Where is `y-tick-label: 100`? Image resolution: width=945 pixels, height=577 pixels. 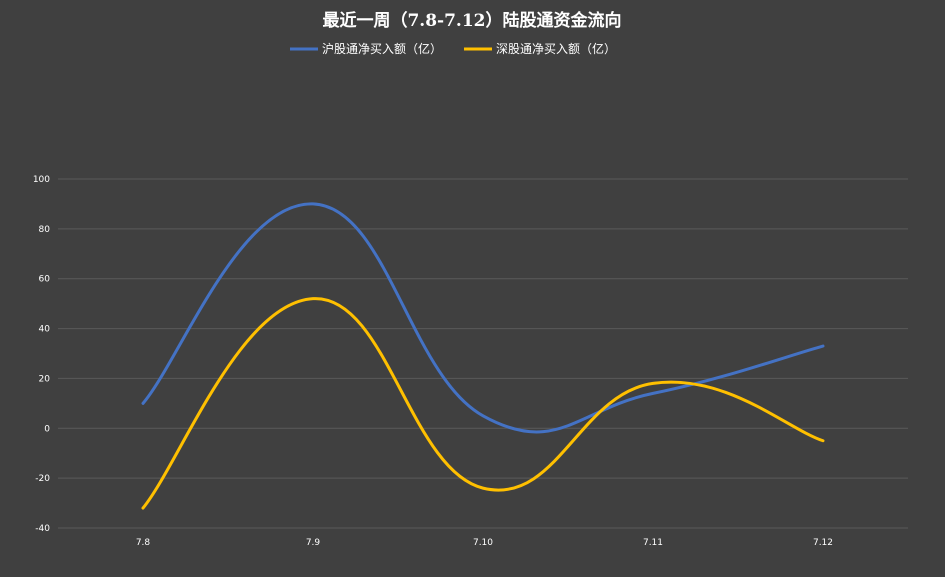 y-tick-label: 100 is located at coordinates (41, 180).